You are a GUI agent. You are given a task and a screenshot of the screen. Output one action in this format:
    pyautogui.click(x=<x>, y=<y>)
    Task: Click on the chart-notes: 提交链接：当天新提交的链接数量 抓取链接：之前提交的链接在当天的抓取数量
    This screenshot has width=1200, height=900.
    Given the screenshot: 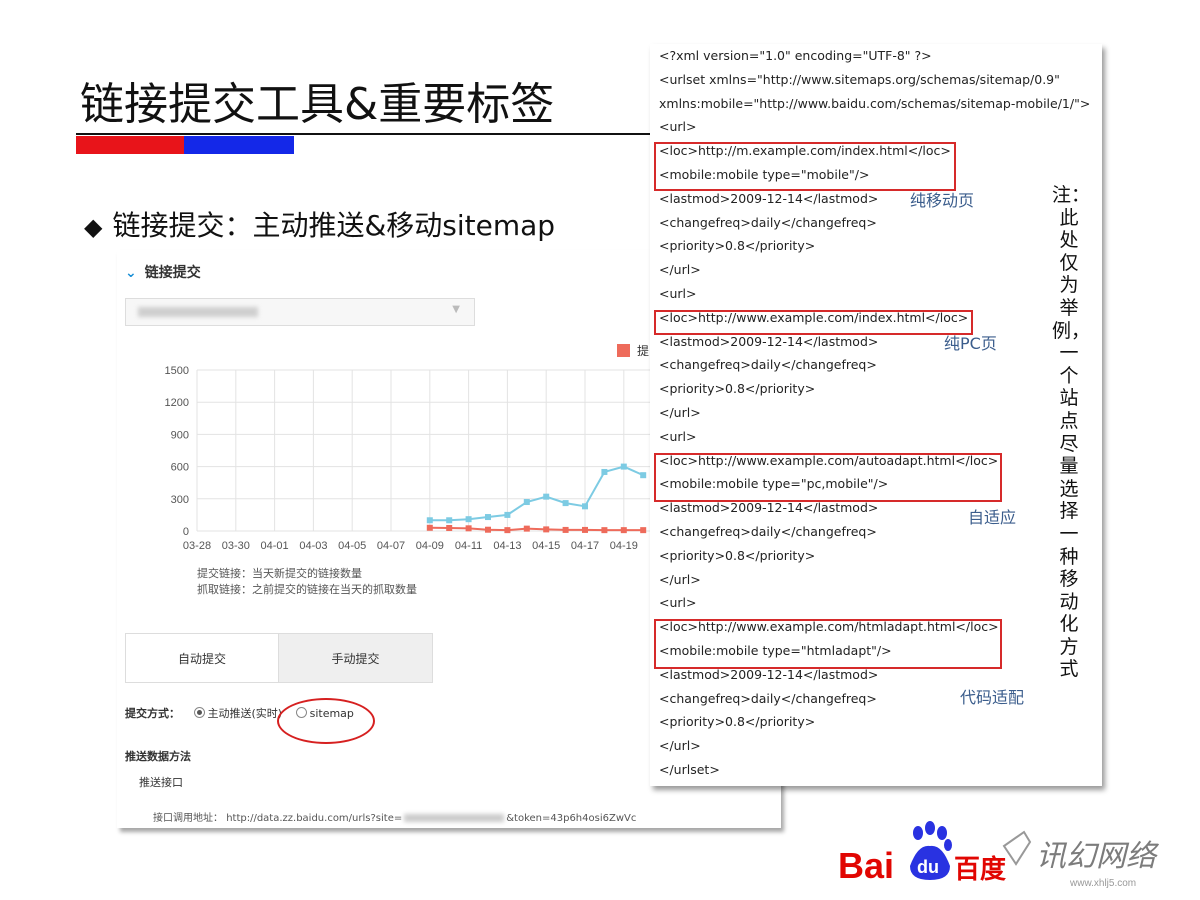 What is the action you would take?
    pyautogui.click(x=307, y=582)
    